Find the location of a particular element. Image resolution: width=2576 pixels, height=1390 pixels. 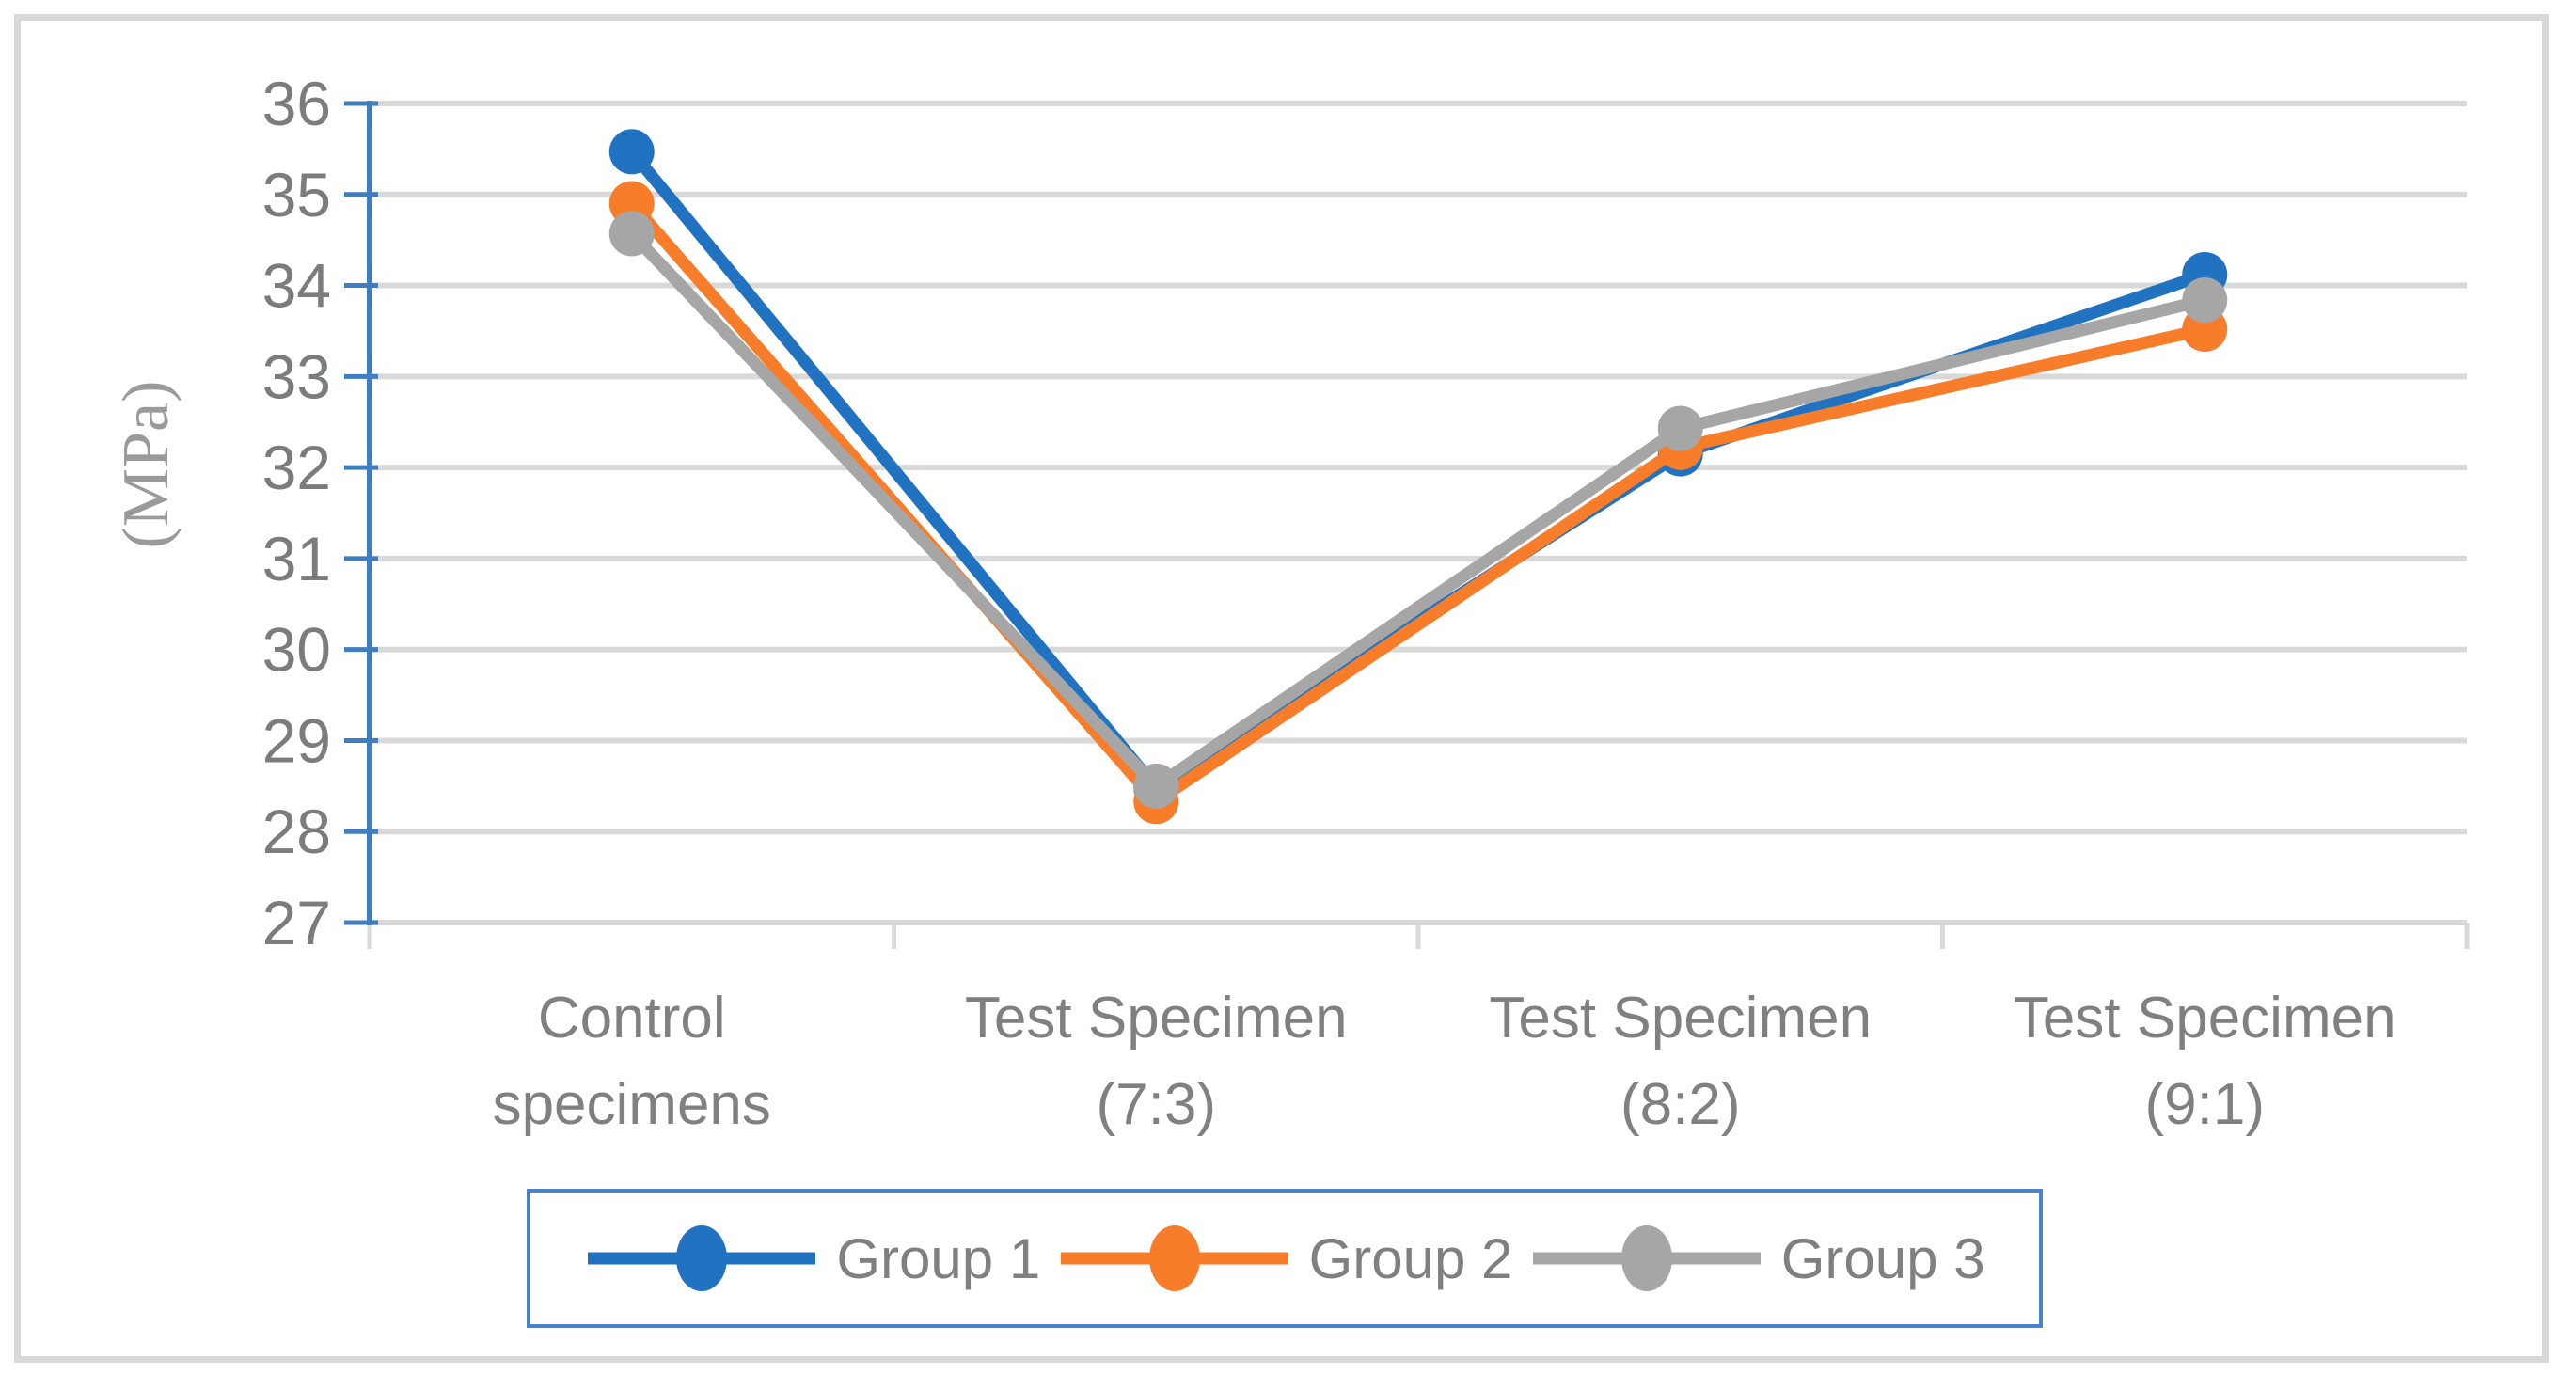

y-tick-label-34: 34 is located at coordinates (296, 286).